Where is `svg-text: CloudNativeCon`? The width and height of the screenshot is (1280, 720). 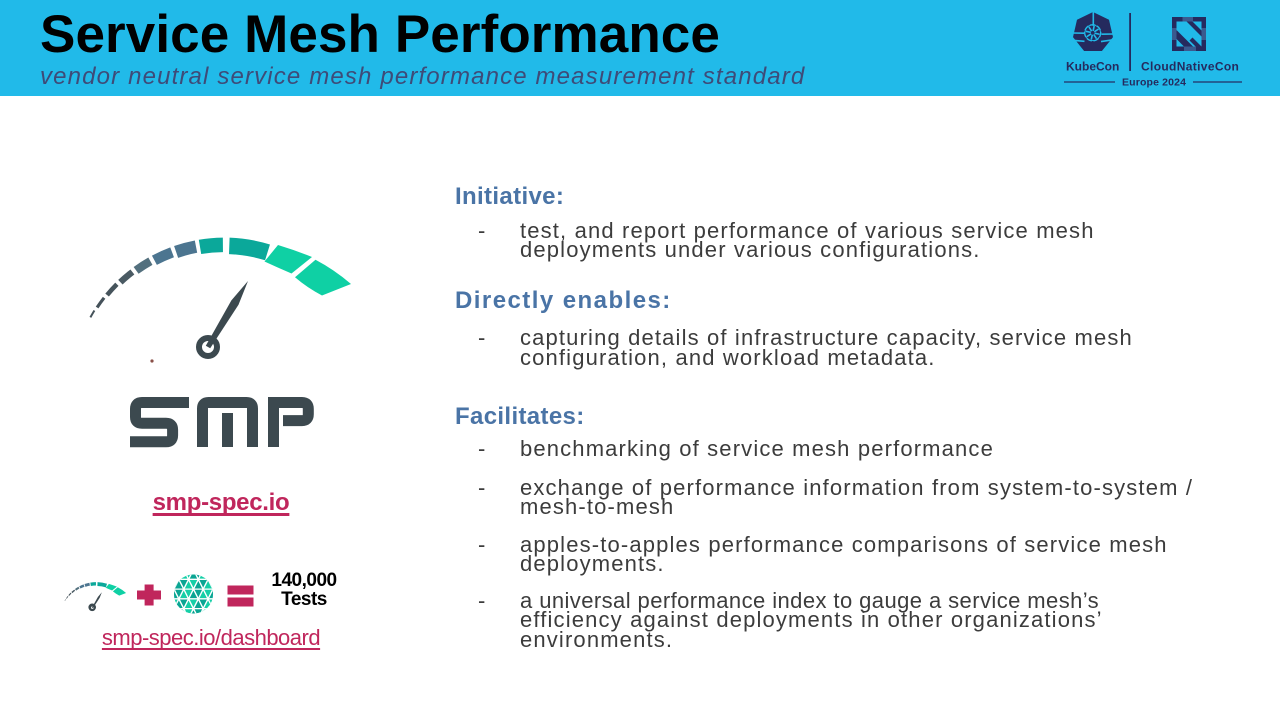
svg-text: CloudNativeCon is located at coordinates (1190, 67).